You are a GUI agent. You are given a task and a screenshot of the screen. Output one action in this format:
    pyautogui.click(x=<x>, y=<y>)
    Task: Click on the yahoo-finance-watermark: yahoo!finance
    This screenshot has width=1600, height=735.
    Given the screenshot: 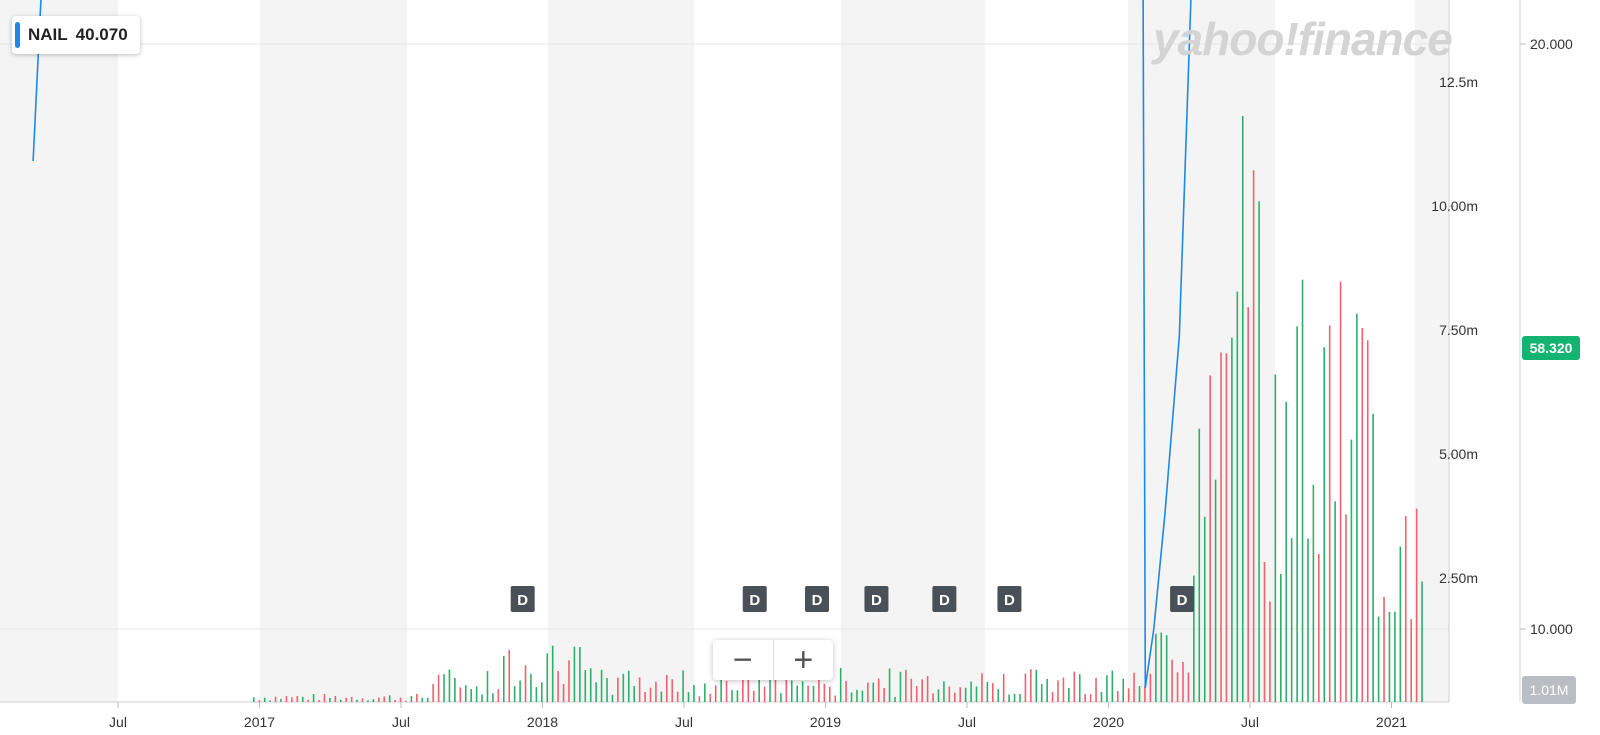 What is the action you would take?
    pyautogui.click(x=1303, y=39)
    